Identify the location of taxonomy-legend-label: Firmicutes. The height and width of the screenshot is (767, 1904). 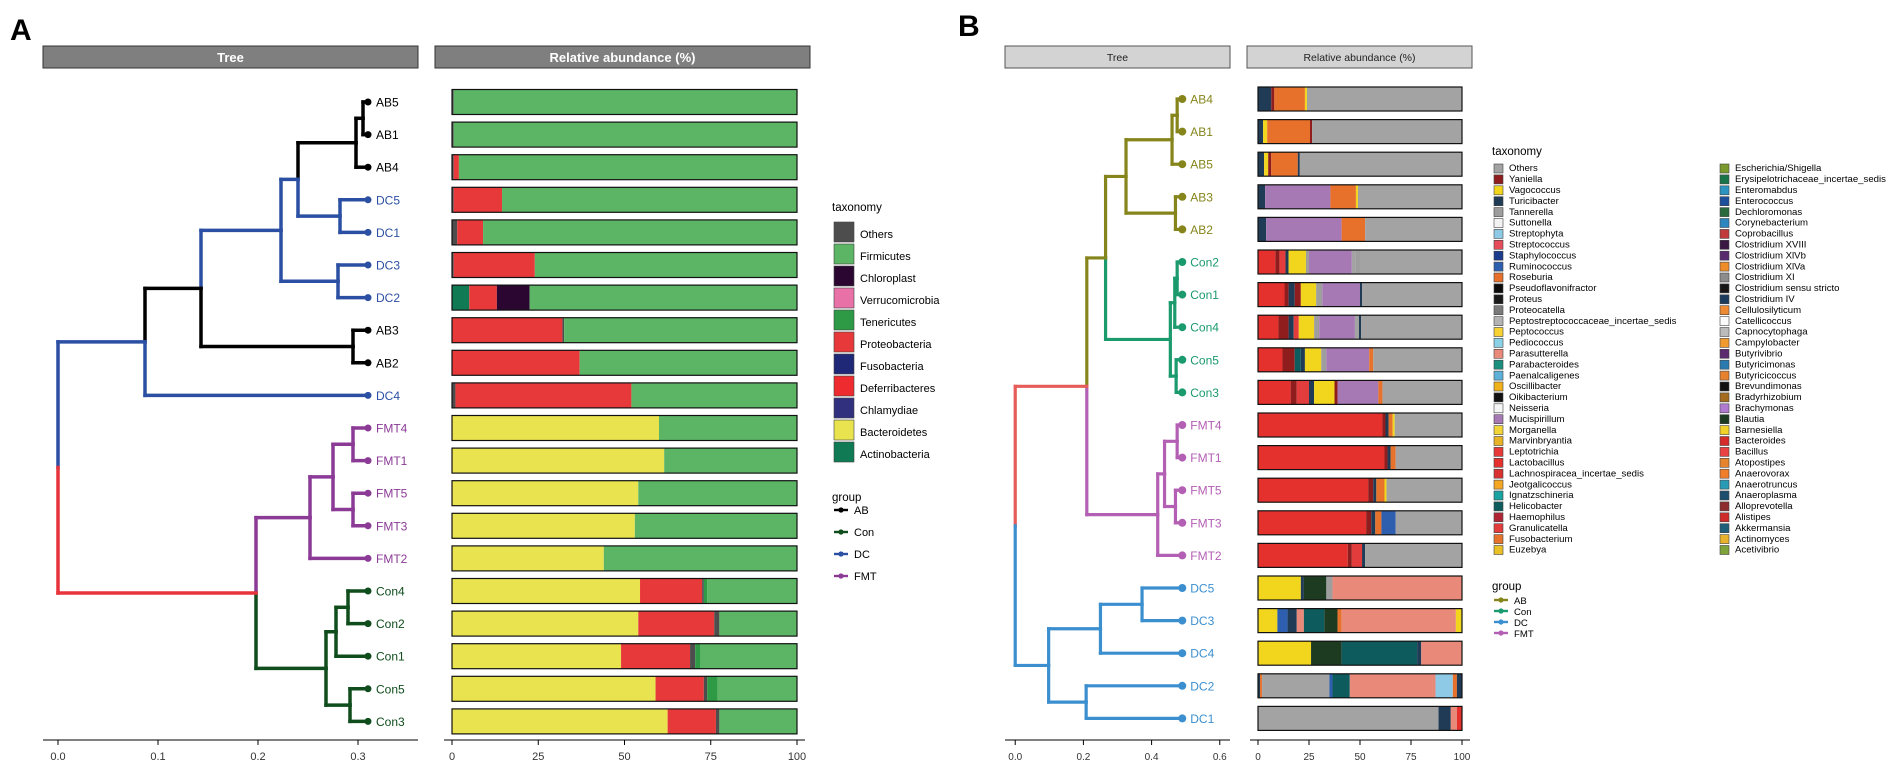
(885, 257).